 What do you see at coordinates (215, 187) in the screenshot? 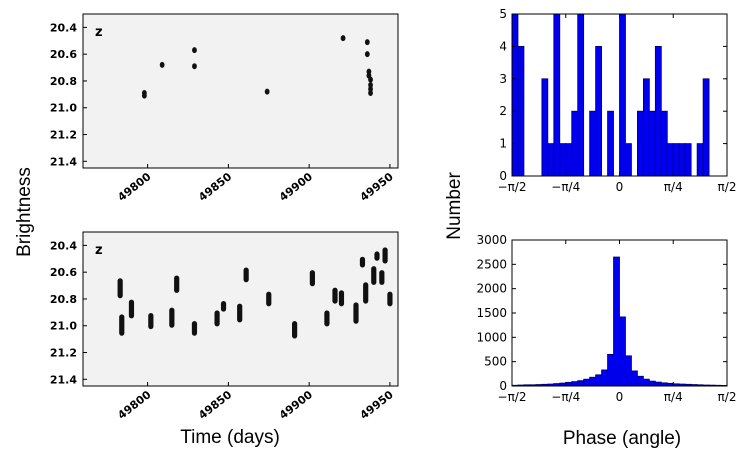
I see `x-tick-label: 49850` at bounding box center [215, 187].